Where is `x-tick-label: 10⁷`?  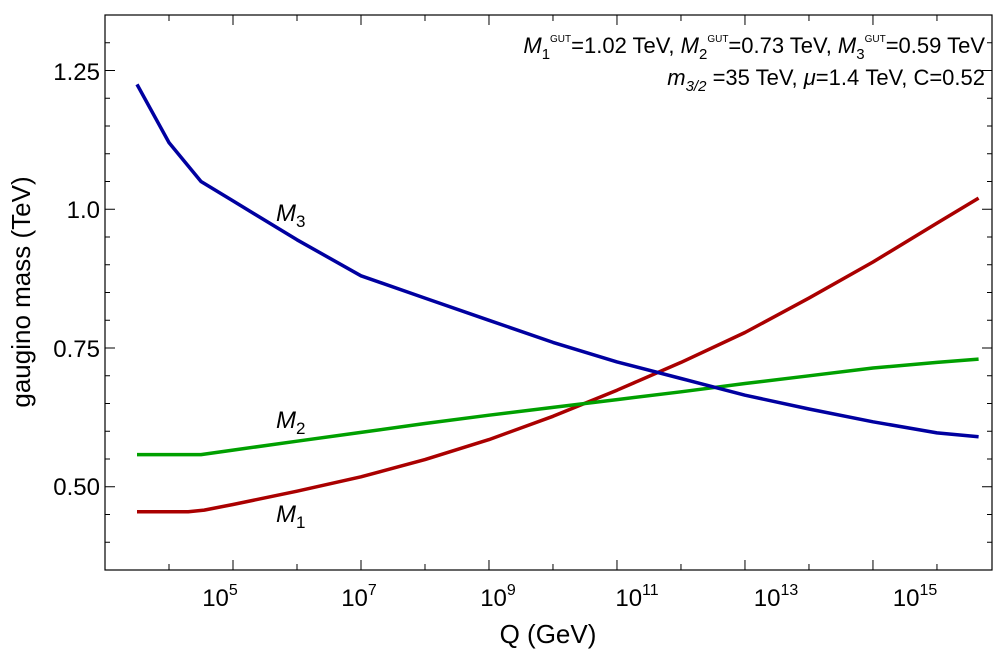 x-tick-label: 10⁷ is located at coordinates (359, 597).